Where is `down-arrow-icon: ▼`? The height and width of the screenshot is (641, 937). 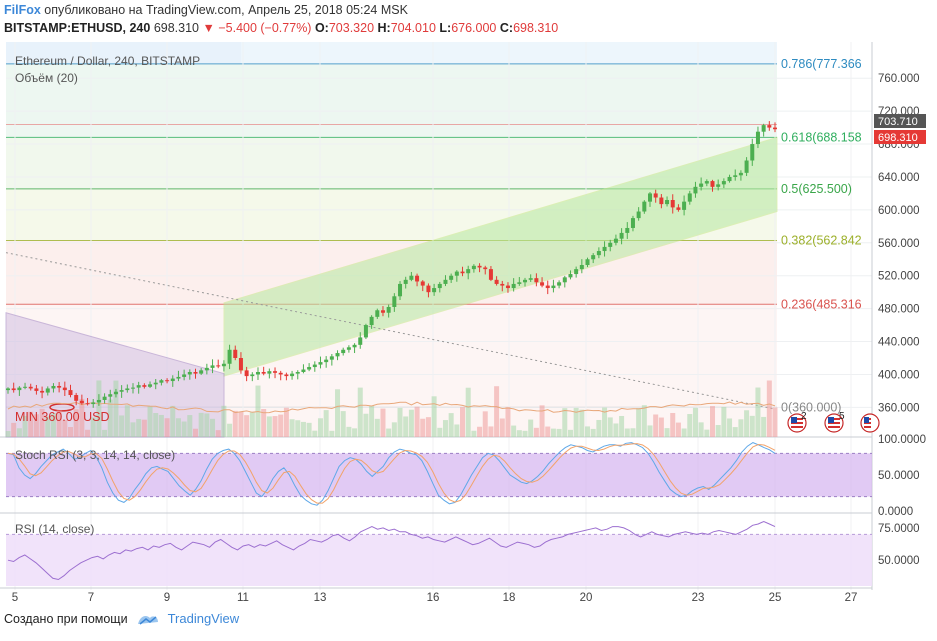
down-arrow-icon: ▼ is located at coordinates (208, 28).